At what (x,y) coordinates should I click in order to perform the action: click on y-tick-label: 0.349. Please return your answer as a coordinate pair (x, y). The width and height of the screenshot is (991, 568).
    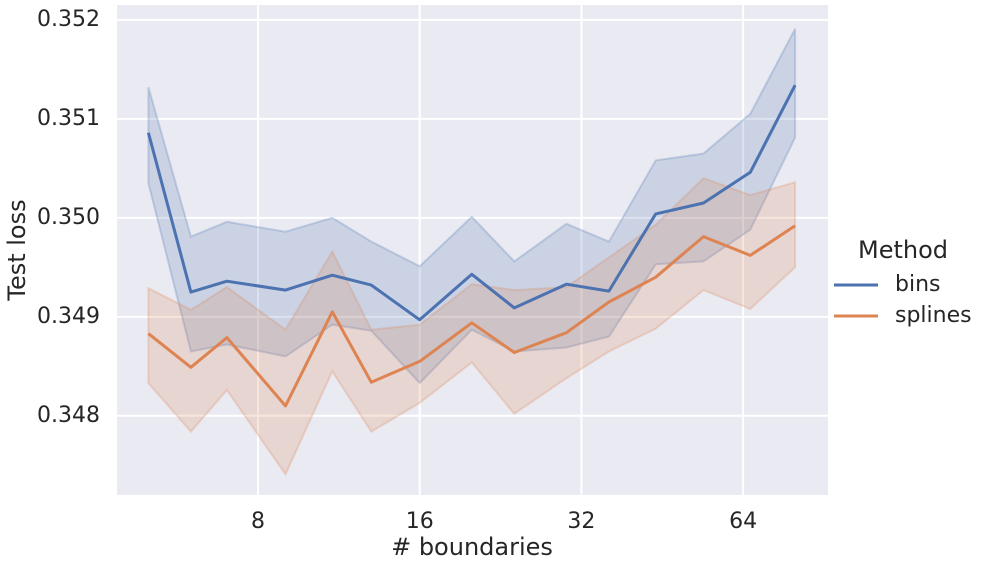
    Looking at the image, I should click on (68, 316).